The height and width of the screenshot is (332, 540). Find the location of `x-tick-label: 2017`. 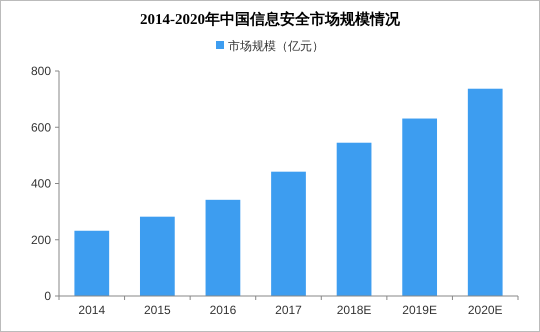

x-tick-label: 2017 is located at coordinates (288, 310).